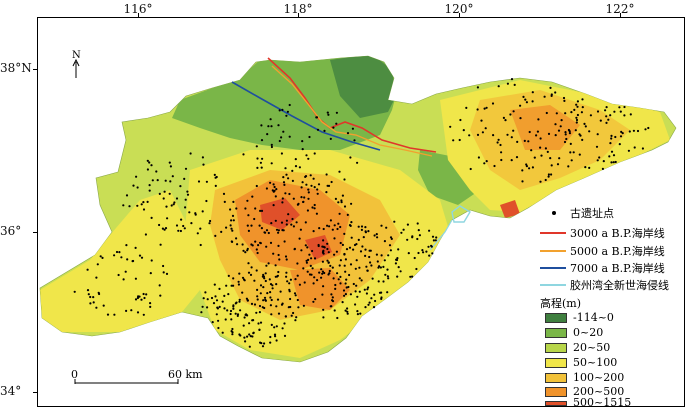 The image size is (700, 418). I want to click on dot-icon, so click(554, 213).